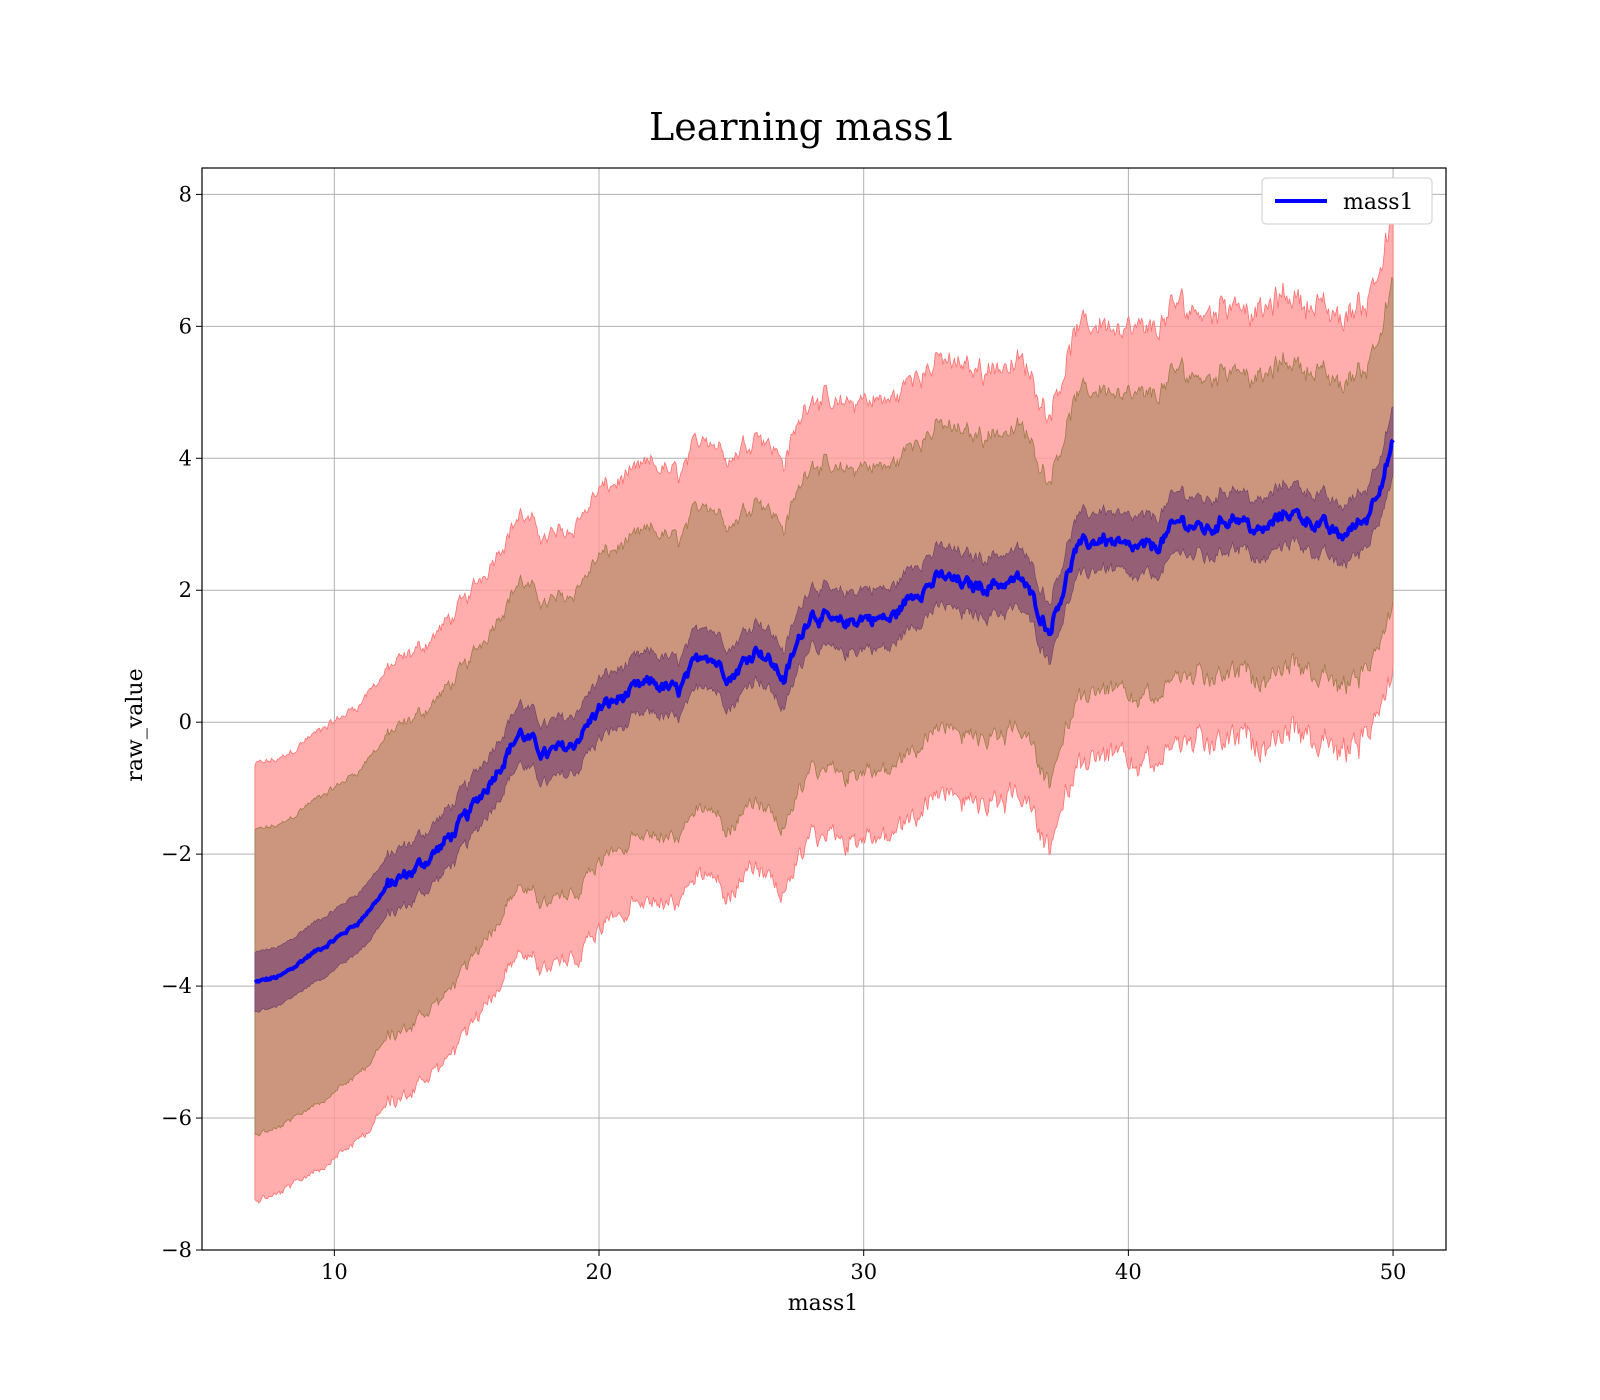 The width and height of the screenshot is (1600, 1400). I want to click on y-tick-label: 8, so click(185, 194).